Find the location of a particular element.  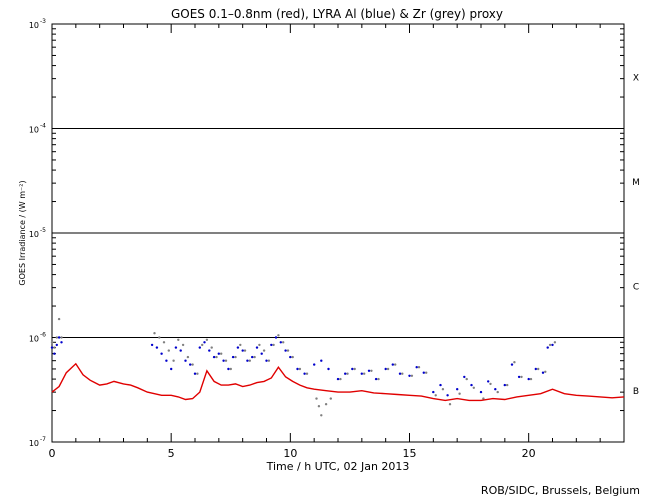

x-tick-label: 15 is located at coordinates (410, 453).